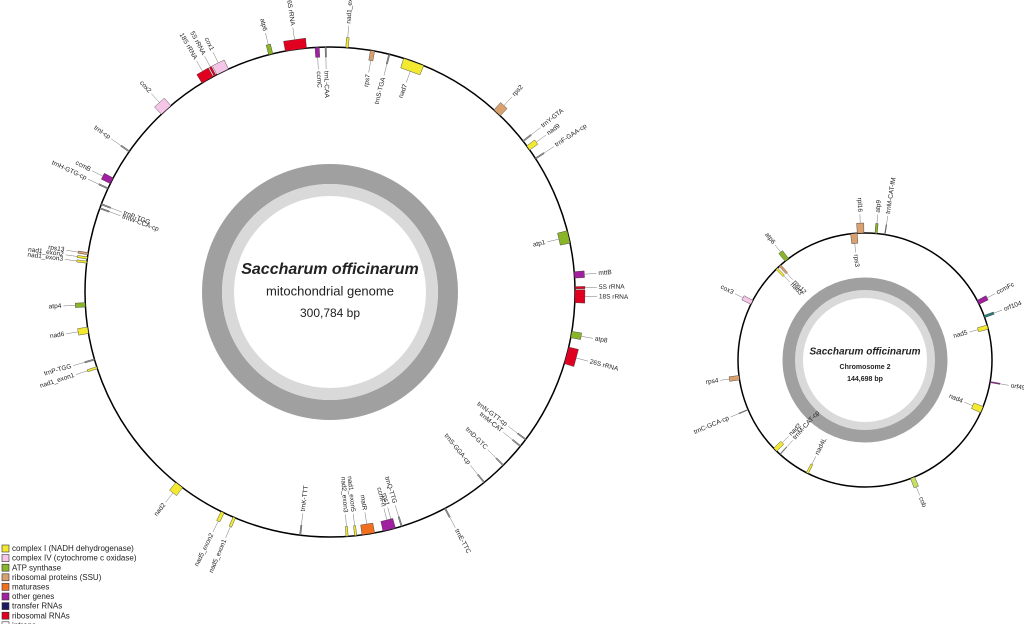 Image resolution: width=1024 pixels, height=624 pixels. What do you see at coordinates (101, 132) in the screenshot?
I see `gene-label: trnI-cp` at bounding box center [101, 132].